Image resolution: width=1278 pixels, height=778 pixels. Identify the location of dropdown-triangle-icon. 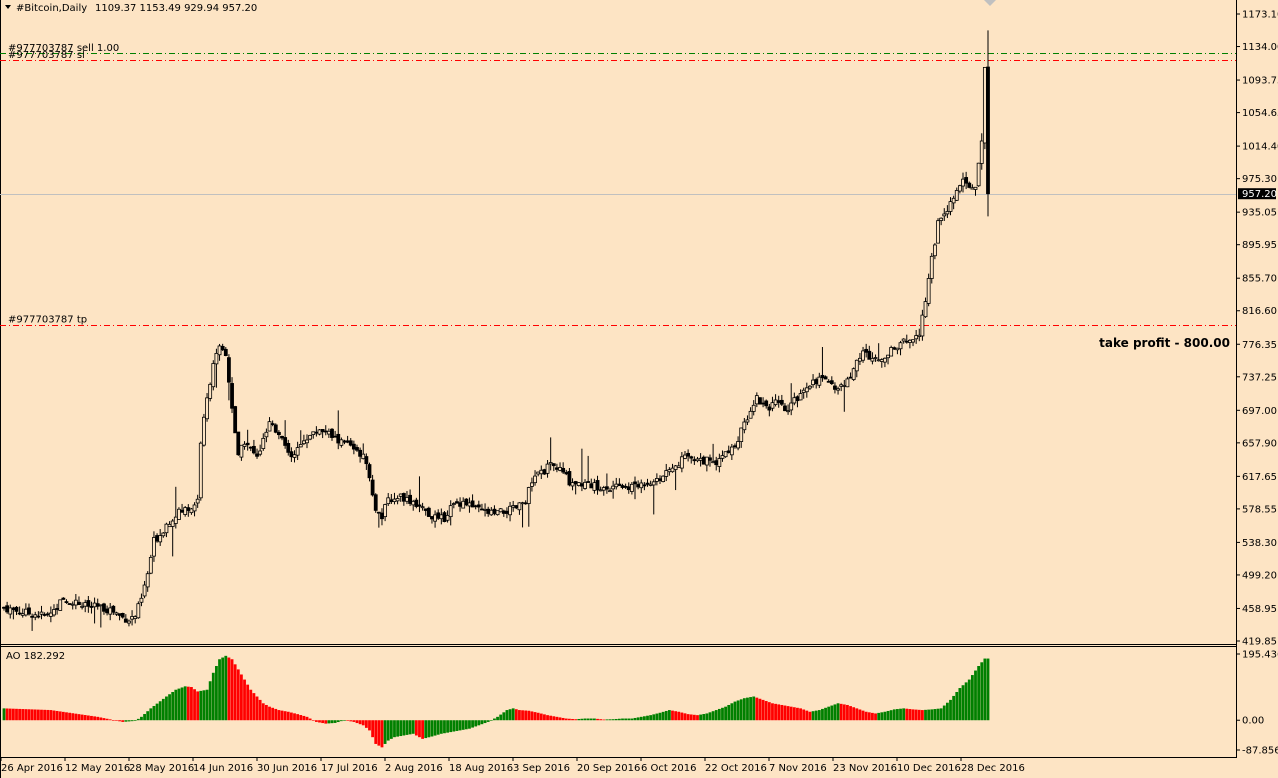
(8, 7).